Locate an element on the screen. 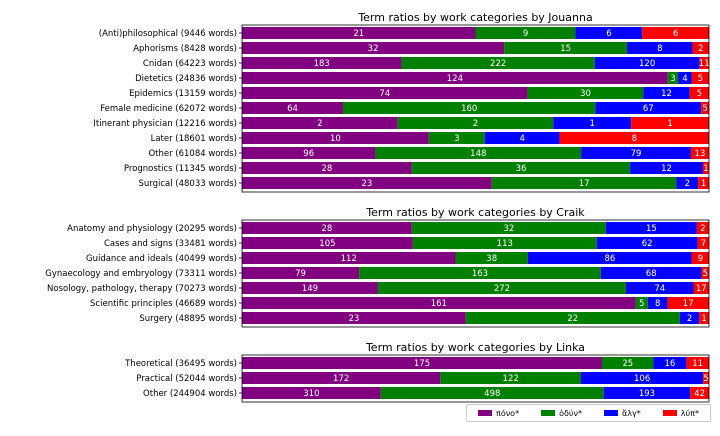  bar-value-label: 68 is located at coordinates (651, 274).